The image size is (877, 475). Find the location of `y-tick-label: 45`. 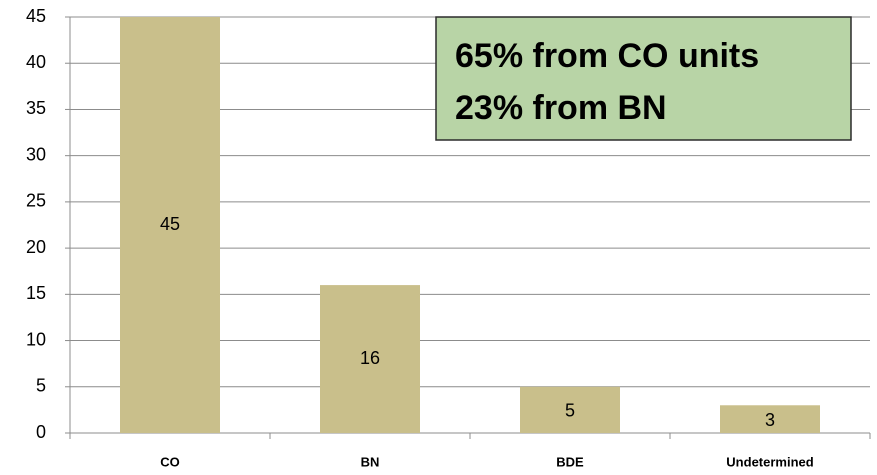

y-tick-label: 45 is located at coordinates (36, 16).